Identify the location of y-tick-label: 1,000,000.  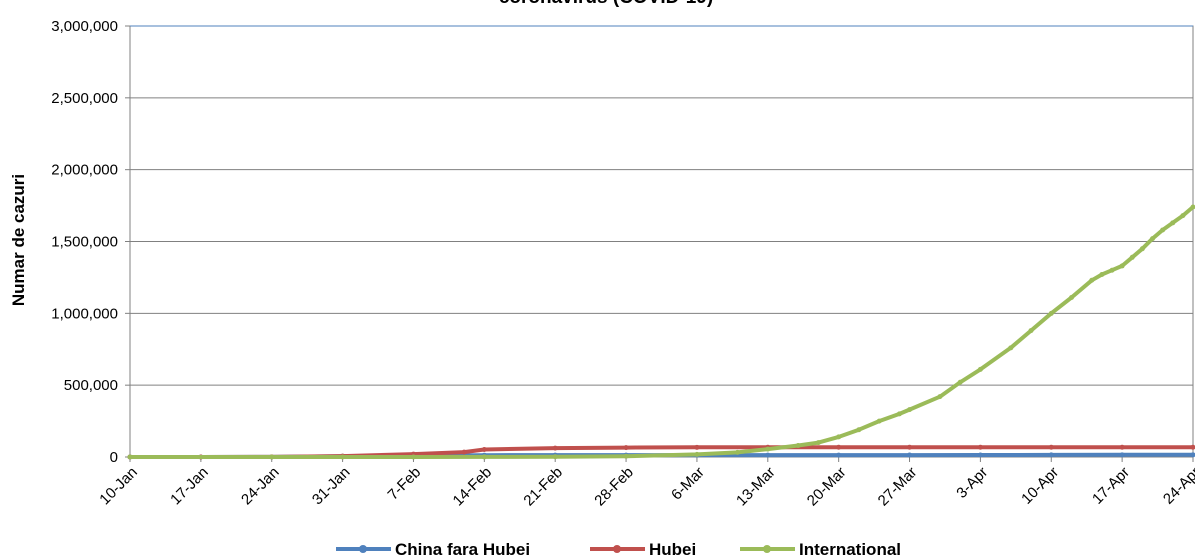
(84, 313).